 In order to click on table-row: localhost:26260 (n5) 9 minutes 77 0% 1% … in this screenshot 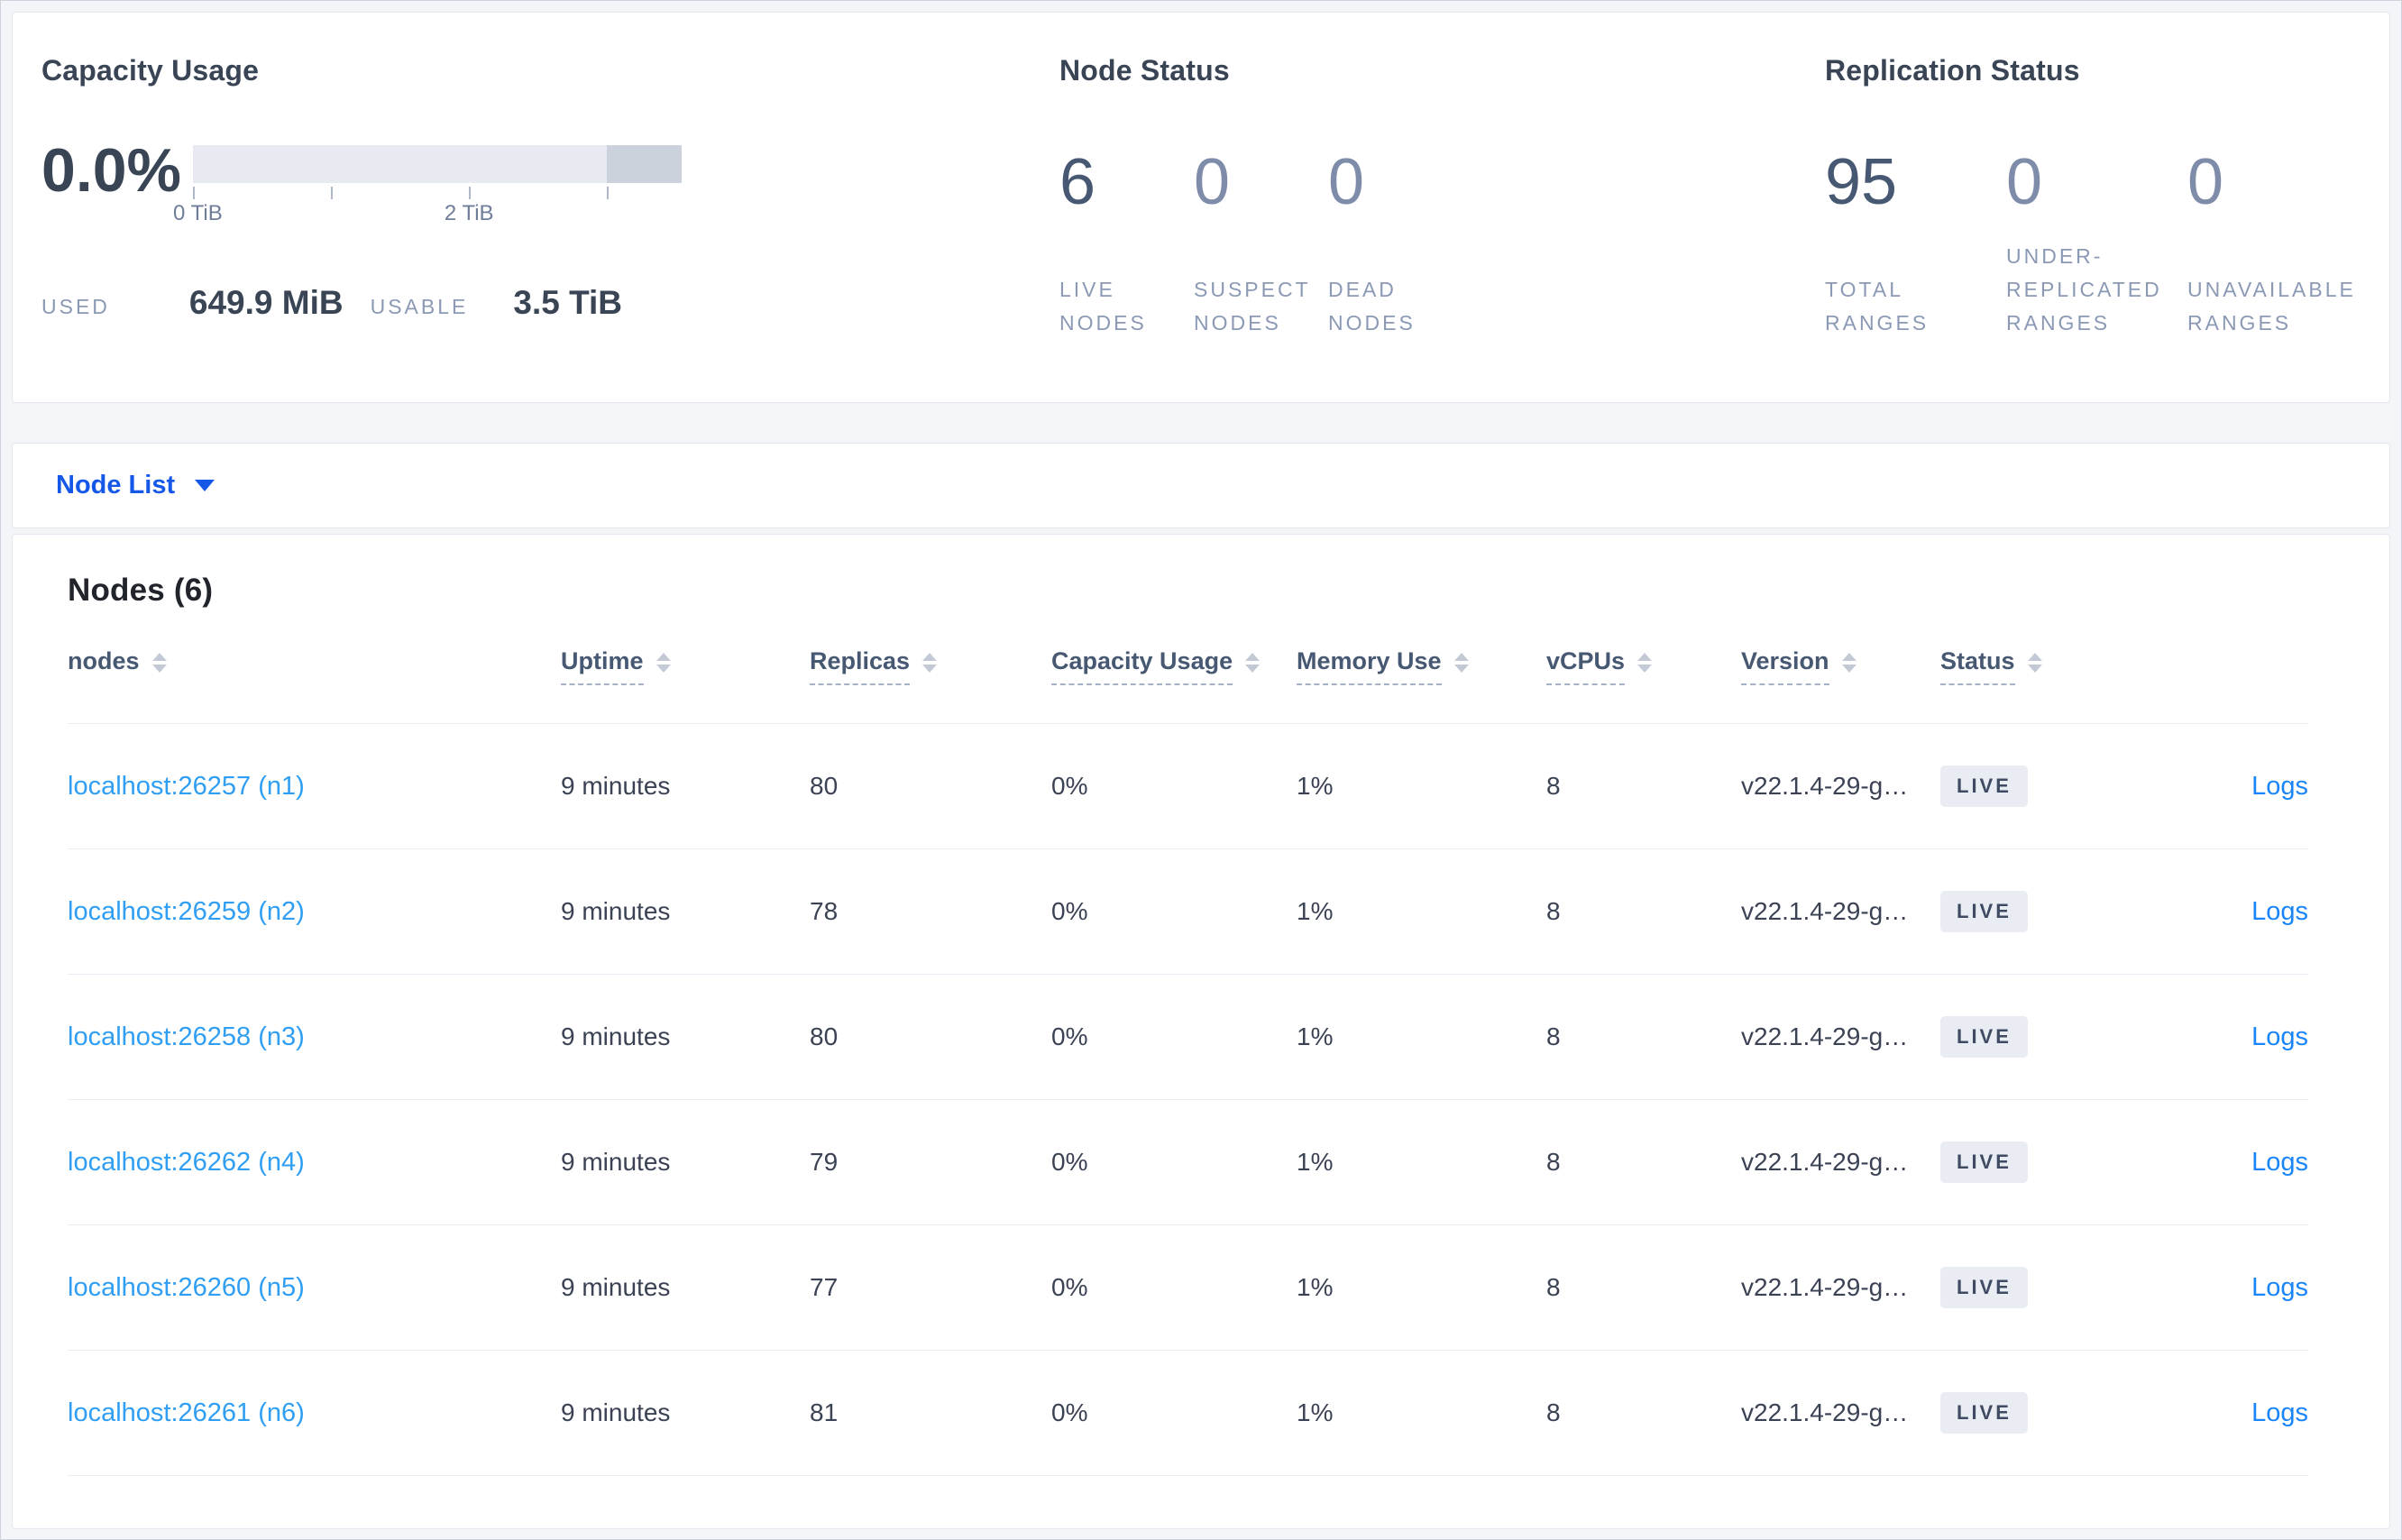, I will do `click(1188, 1288)`.